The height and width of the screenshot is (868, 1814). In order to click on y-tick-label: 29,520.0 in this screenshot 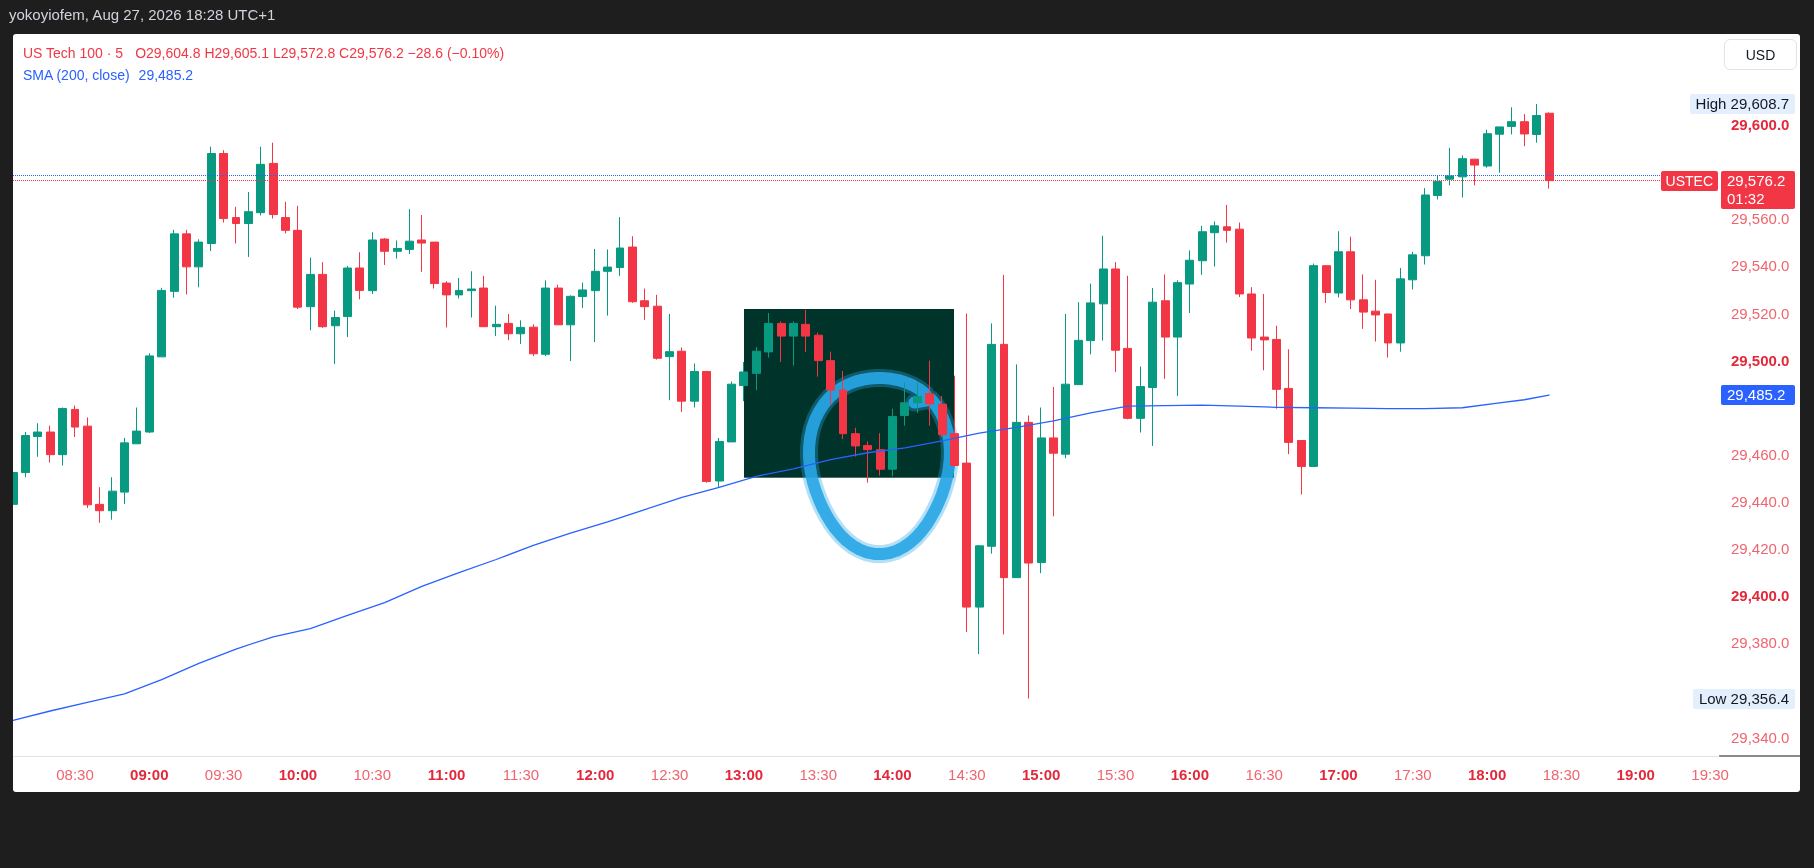, I will do `click(1760, 313)`.